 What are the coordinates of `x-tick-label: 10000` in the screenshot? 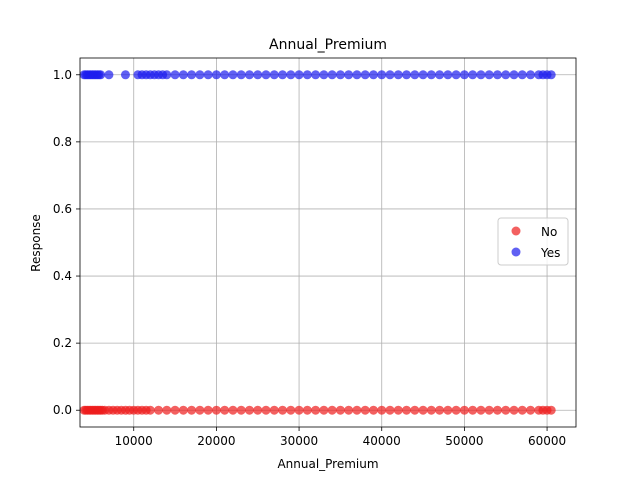 It's located at (134, 441).